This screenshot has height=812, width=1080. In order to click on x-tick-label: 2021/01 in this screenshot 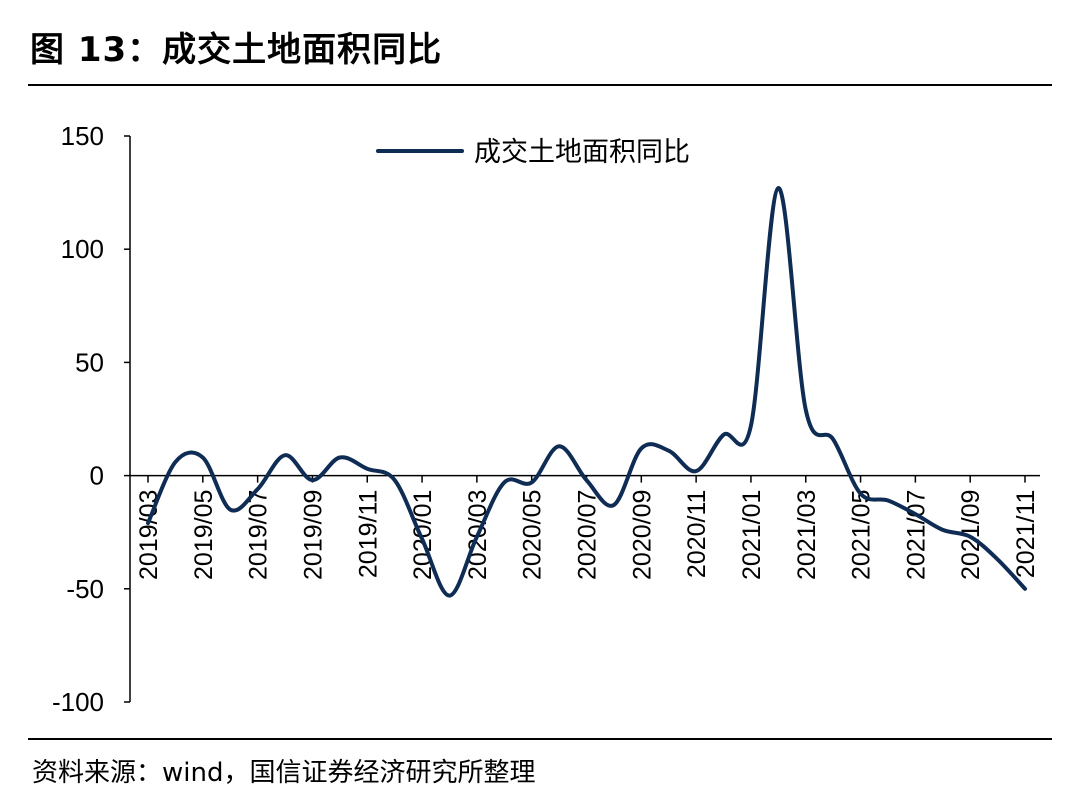, I will do `click(752, 535)`.